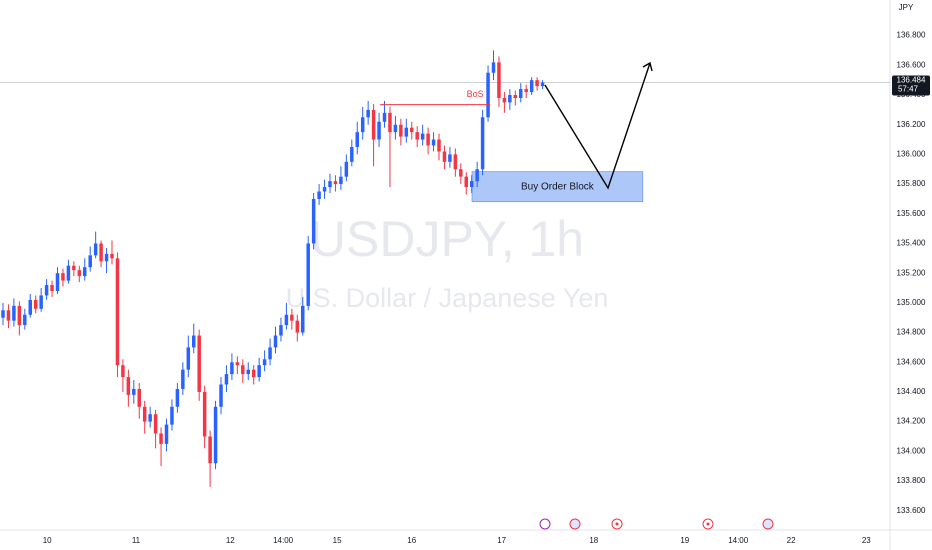 This screenshot has width=932, height=550. I want to click on x-tick-label: 19, so click(684, 540).